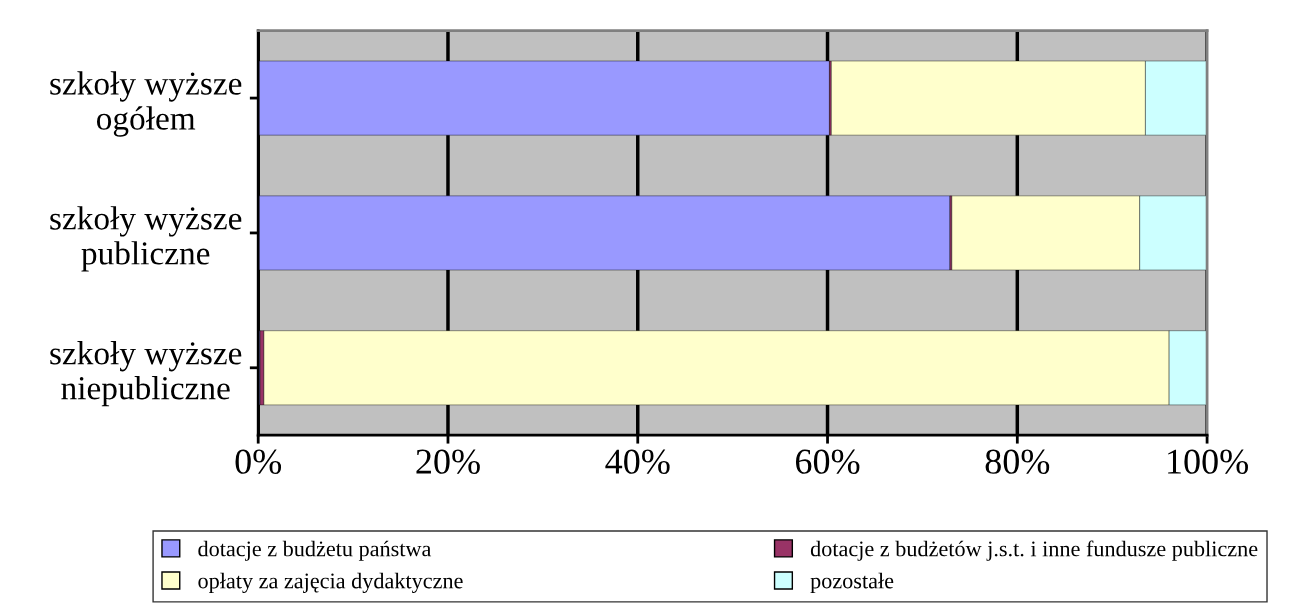  I want to click on legend-label: pozostałe, so click(852, 582).